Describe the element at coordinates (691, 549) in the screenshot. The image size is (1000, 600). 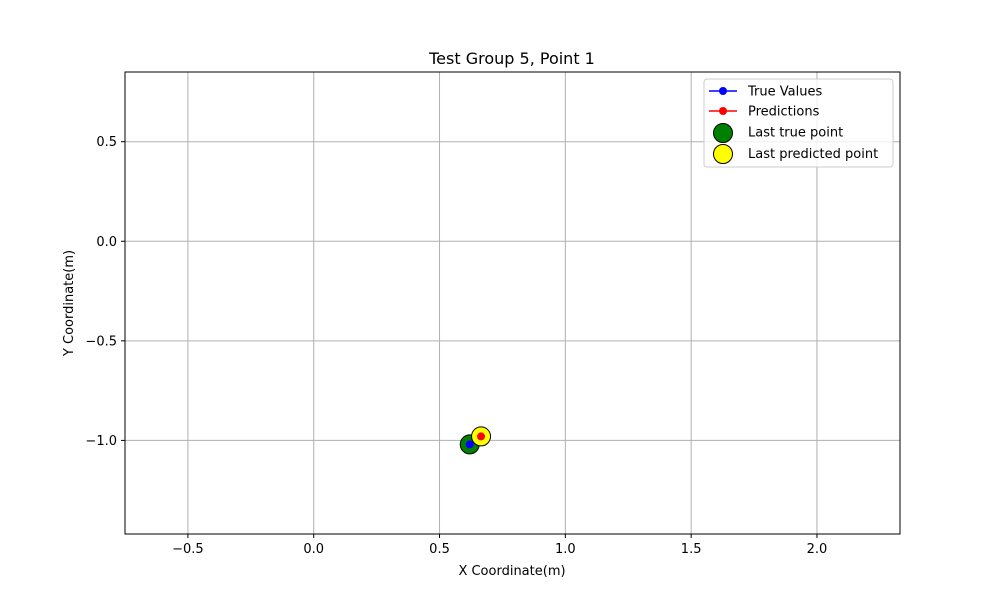
I see `x-tick-label: 1.5` at that location.